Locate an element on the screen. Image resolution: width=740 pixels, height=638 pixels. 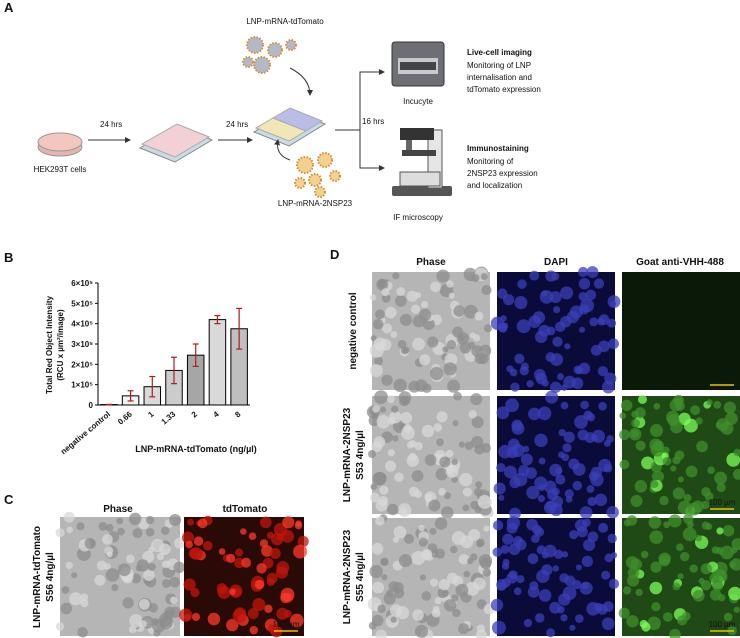
y-tick-label: 4×10⁵ is located at coordinates (82, 324).